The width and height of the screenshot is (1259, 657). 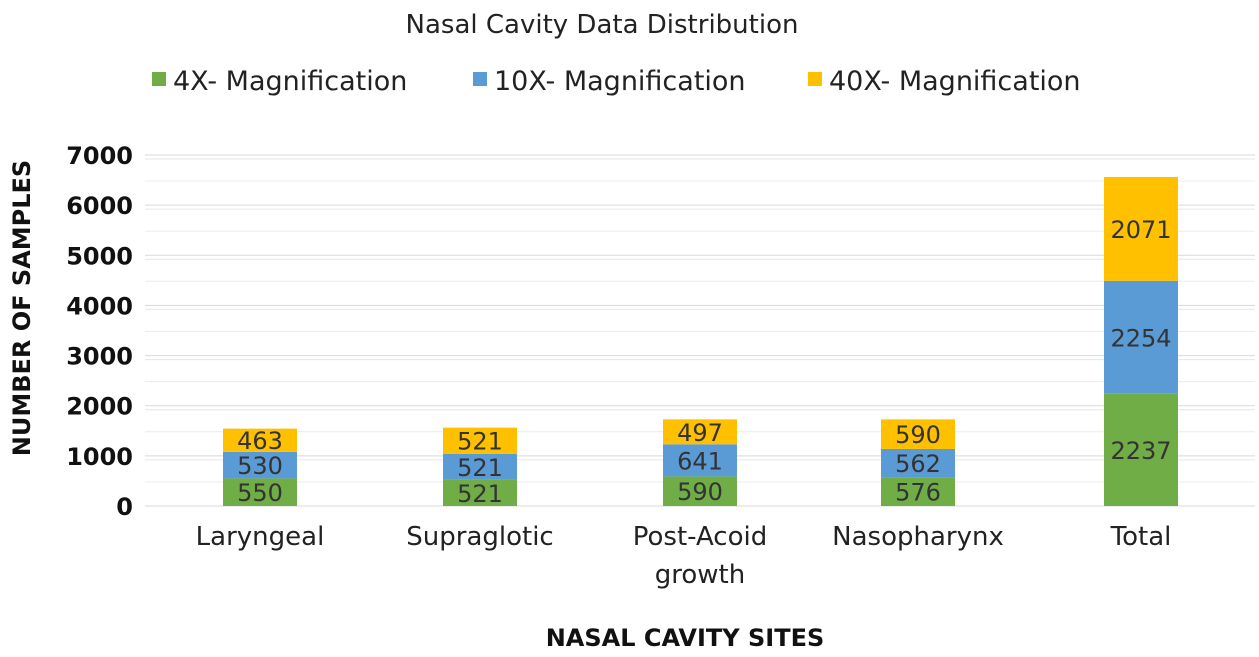 I want to click on data-label: 463, so click(x=260, y=441).